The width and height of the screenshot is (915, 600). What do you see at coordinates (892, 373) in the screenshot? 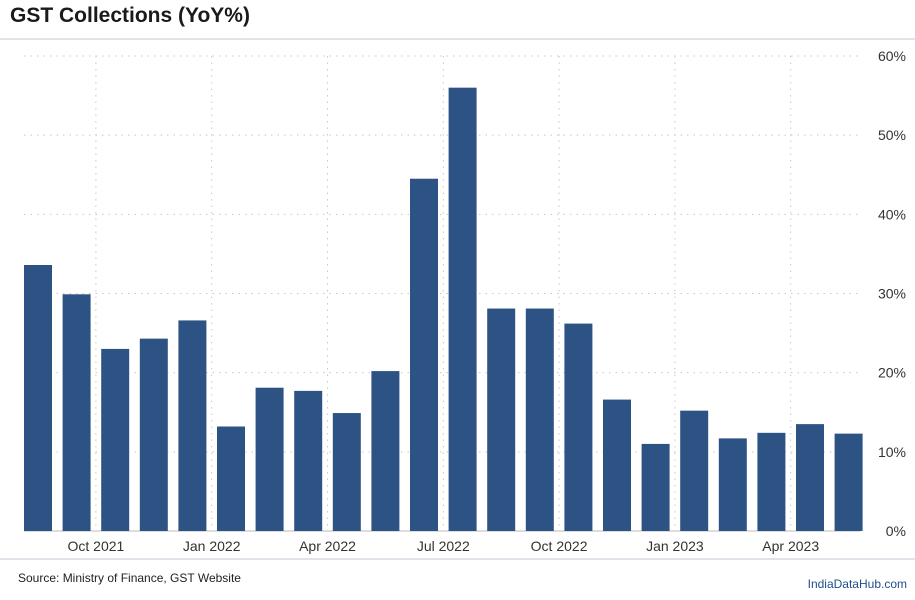
I see `y-tick-label: 20%` at bounding box center [892, 373].